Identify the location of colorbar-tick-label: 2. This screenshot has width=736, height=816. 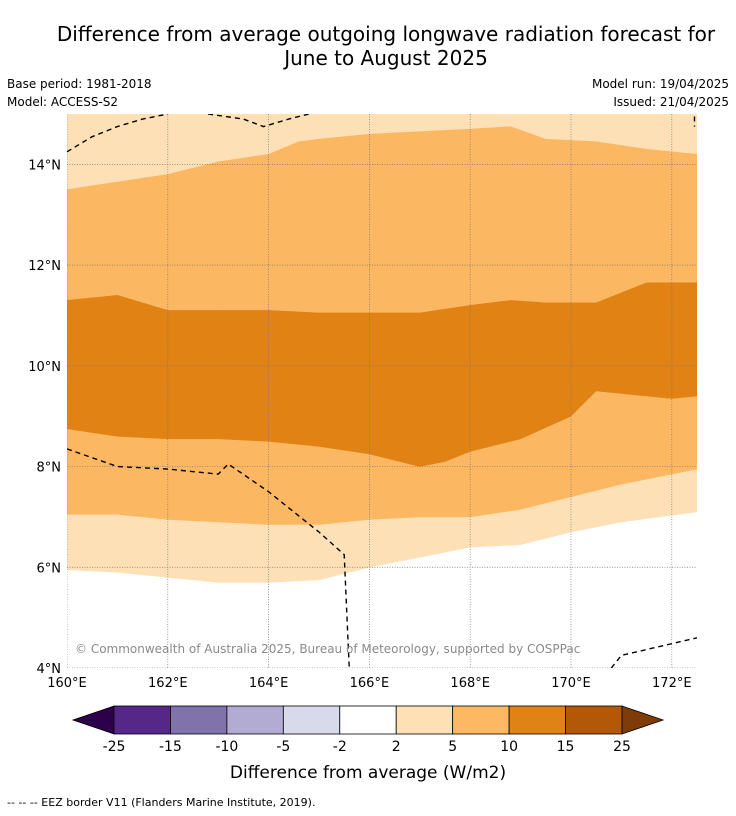
(396, 747).